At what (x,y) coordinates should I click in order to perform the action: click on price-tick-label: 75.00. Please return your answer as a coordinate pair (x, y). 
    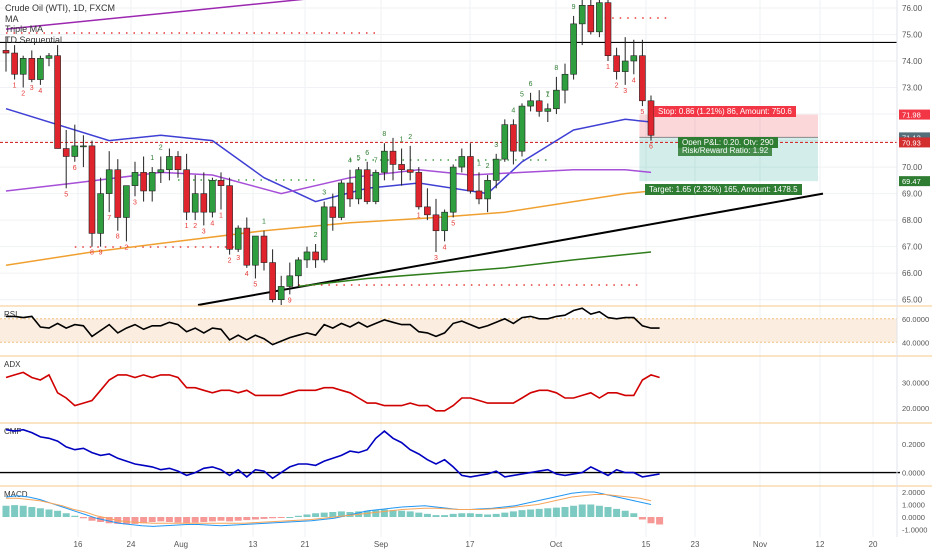
    Looking at the image, I should click on (912, 34).